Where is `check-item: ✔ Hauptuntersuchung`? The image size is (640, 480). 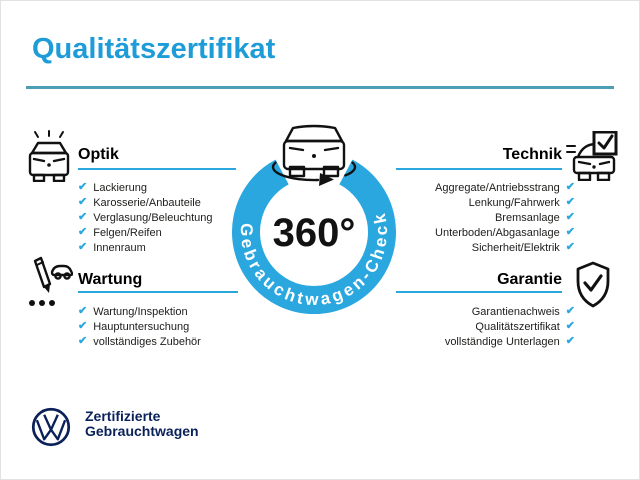
check-item: ✔ Hauptuntersuchung is located at coordinates (139, 326).